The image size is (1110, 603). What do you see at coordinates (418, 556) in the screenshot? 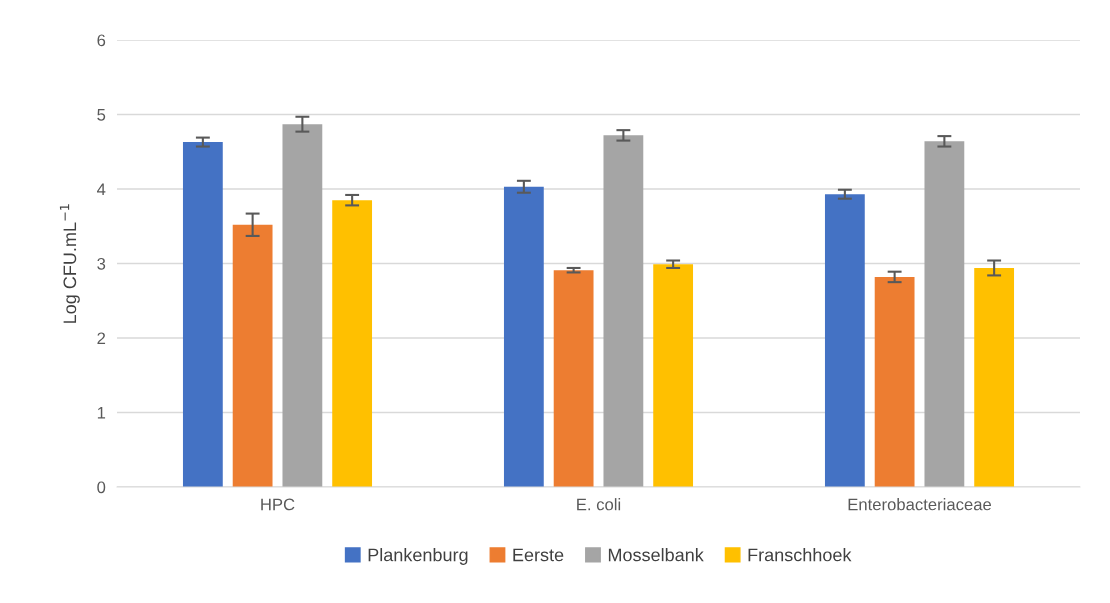
I see `legend-label: Plankenburg` at bounding box center [418, 556].